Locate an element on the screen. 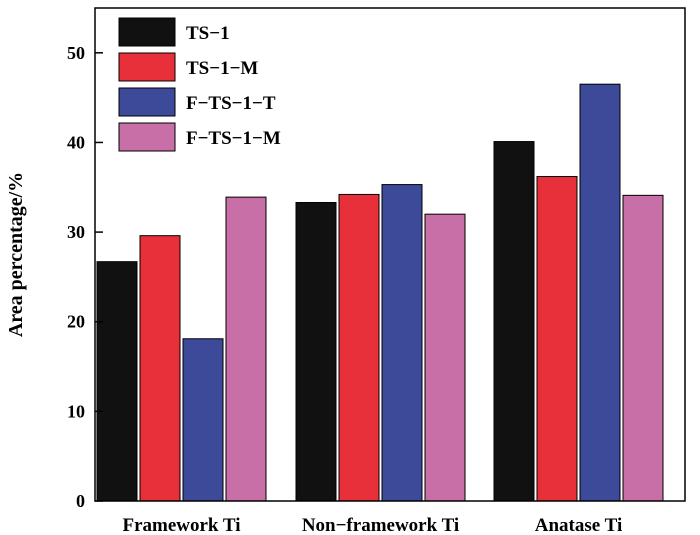 The width and height of the screenshot is (700, 535). y-tick-label: 30 is located at coordinates (76, 232).